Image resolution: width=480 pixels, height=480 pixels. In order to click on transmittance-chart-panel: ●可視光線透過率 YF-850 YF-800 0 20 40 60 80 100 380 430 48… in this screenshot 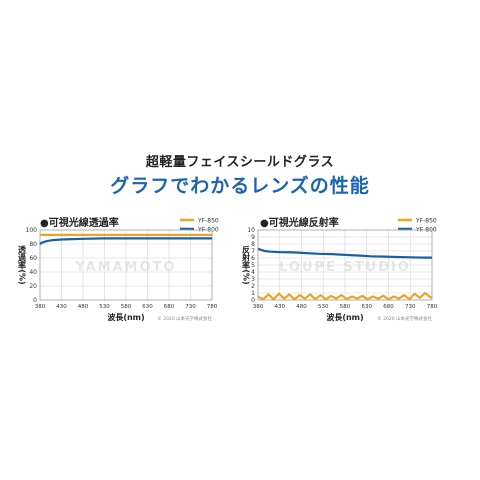, I will do `click(120, 270)`.